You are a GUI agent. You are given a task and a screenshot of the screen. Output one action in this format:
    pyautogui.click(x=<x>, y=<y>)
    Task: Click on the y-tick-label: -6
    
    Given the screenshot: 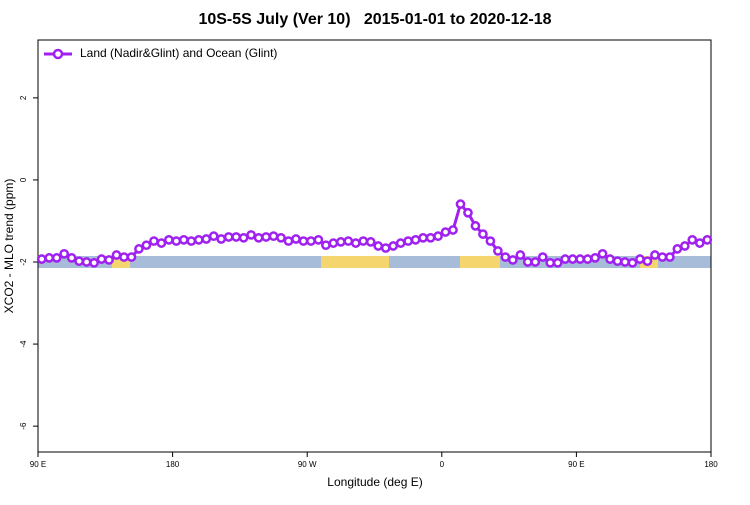 What is the action you would take?
    pyautogui.click(x=23, y=426)
    